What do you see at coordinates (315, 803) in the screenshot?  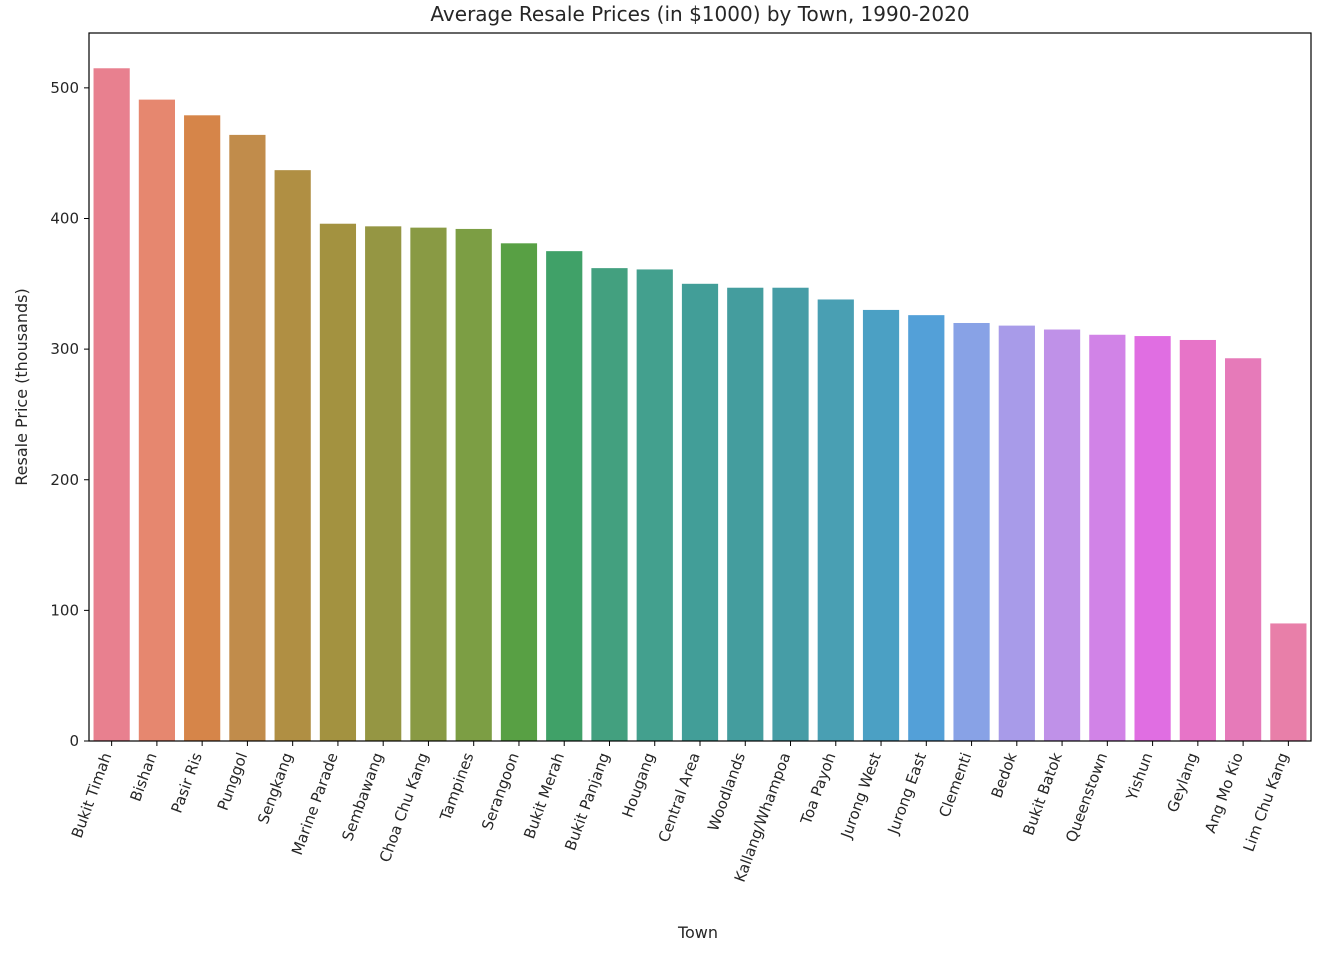 I see `x-tick-label: Marine Parade` at bounding box center [315, 803].